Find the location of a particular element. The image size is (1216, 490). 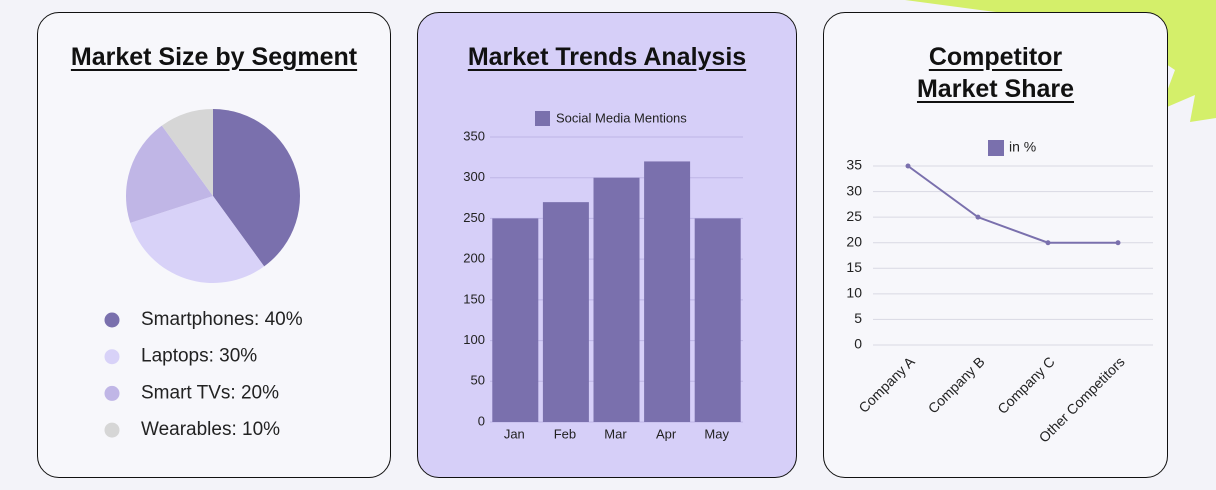

y-tick-label: 300 is located at coordinates (474, 176).